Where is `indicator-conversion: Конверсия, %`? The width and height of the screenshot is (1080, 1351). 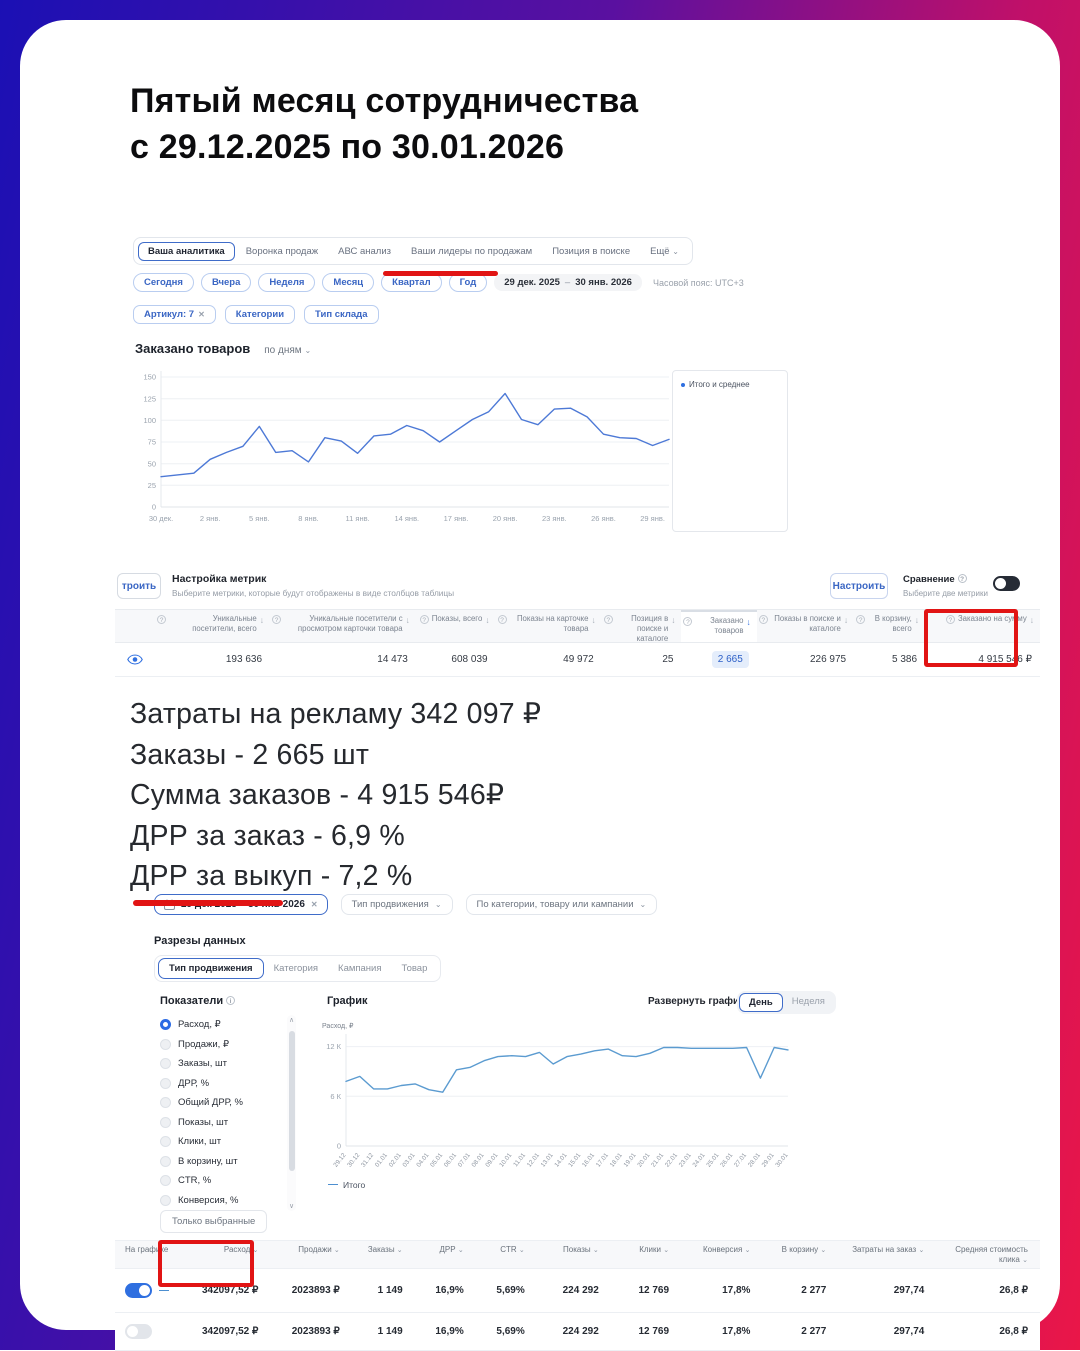 indicator-conversion: Конверсия, % is located at coordinates (220, 1201).